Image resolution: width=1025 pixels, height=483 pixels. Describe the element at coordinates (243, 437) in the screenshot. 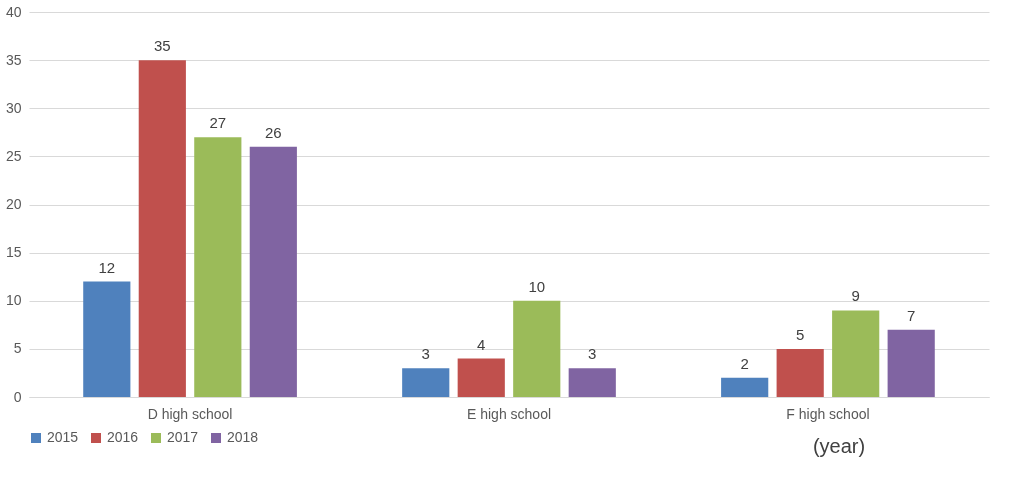

I see `legend-label: 2018` at that location.